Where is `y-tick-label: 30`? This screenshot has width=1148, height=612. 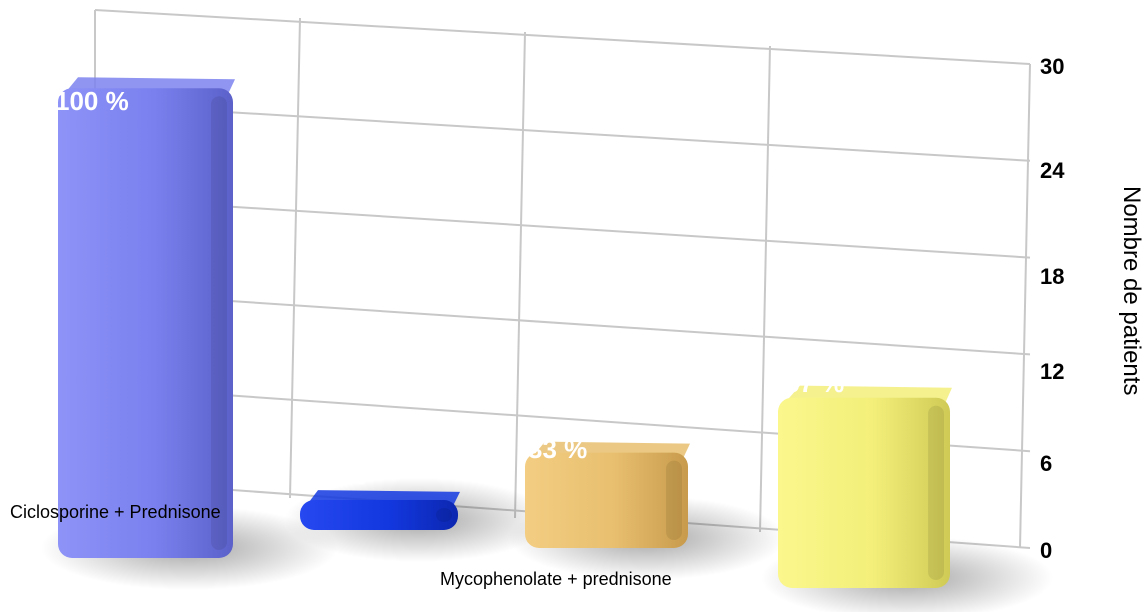 y-tick-label: 30 is located at coordinates (1052, 66).